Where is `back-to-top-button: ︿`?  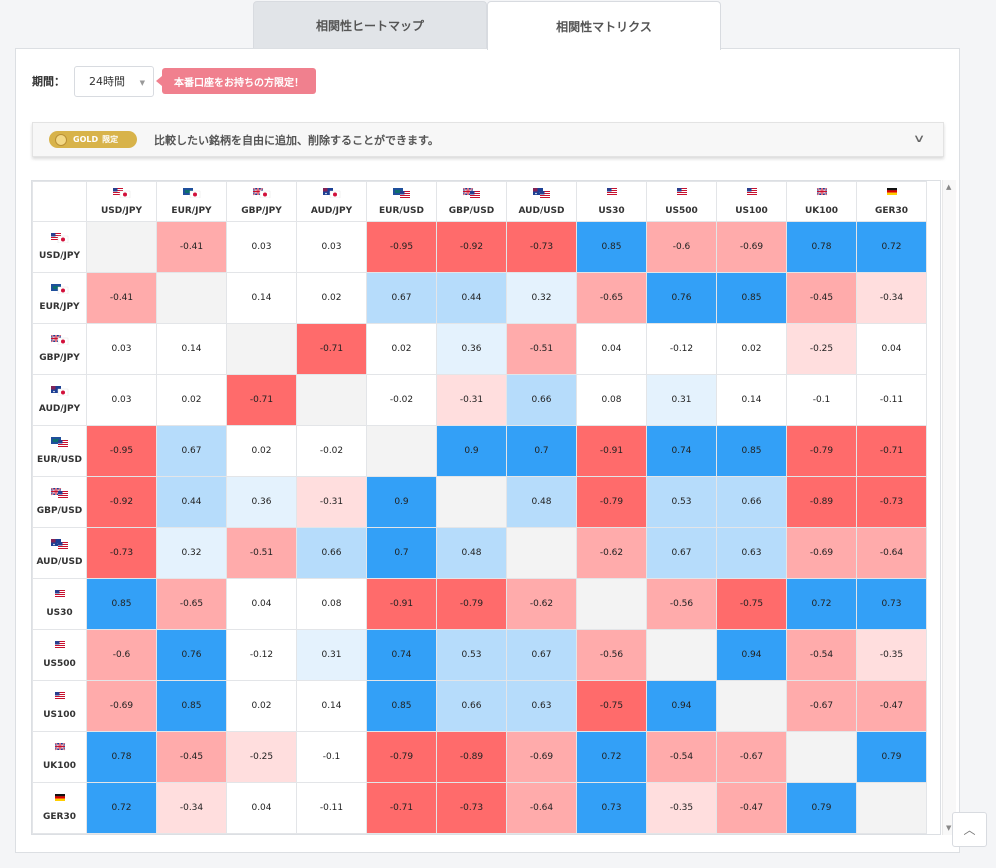
back-to-top-button: ︿ is located at coordinates (969, 829).